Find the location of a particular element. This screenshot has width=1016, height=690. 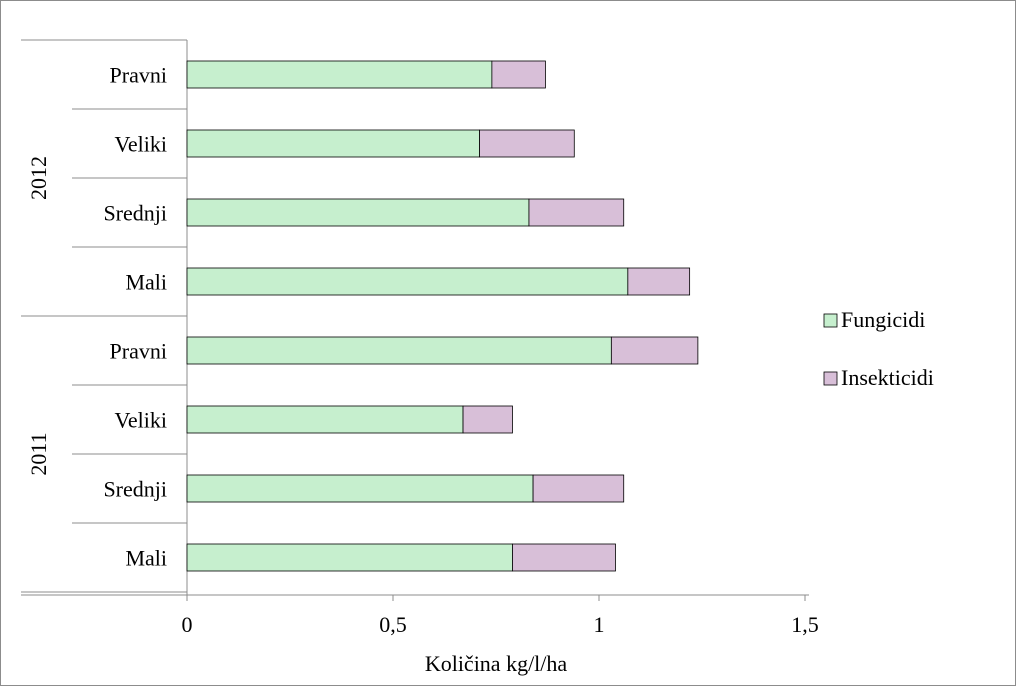

bar-insekticidi-2012-srednji is located at coordinates (576, 212).